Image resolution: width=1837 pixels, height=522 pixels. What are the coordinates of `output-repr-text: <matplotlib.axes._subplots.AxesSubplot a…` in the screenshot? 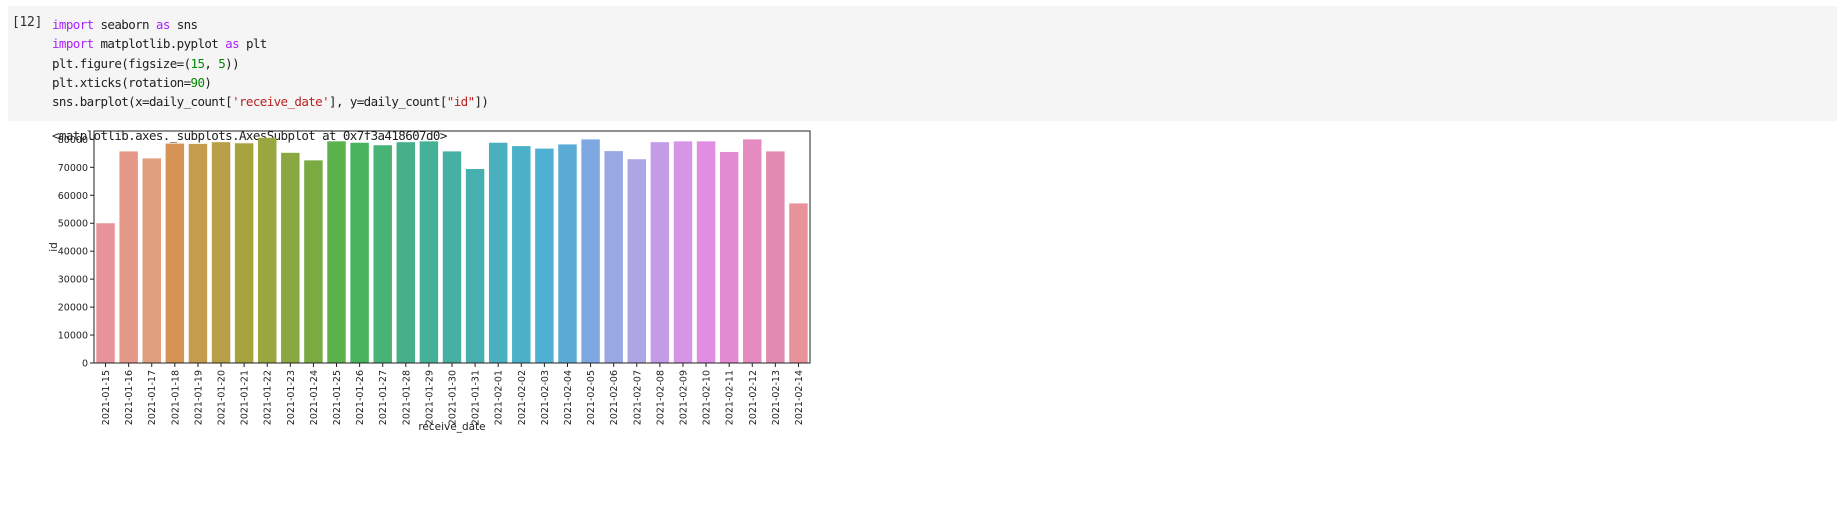 It's located at (249, 135).